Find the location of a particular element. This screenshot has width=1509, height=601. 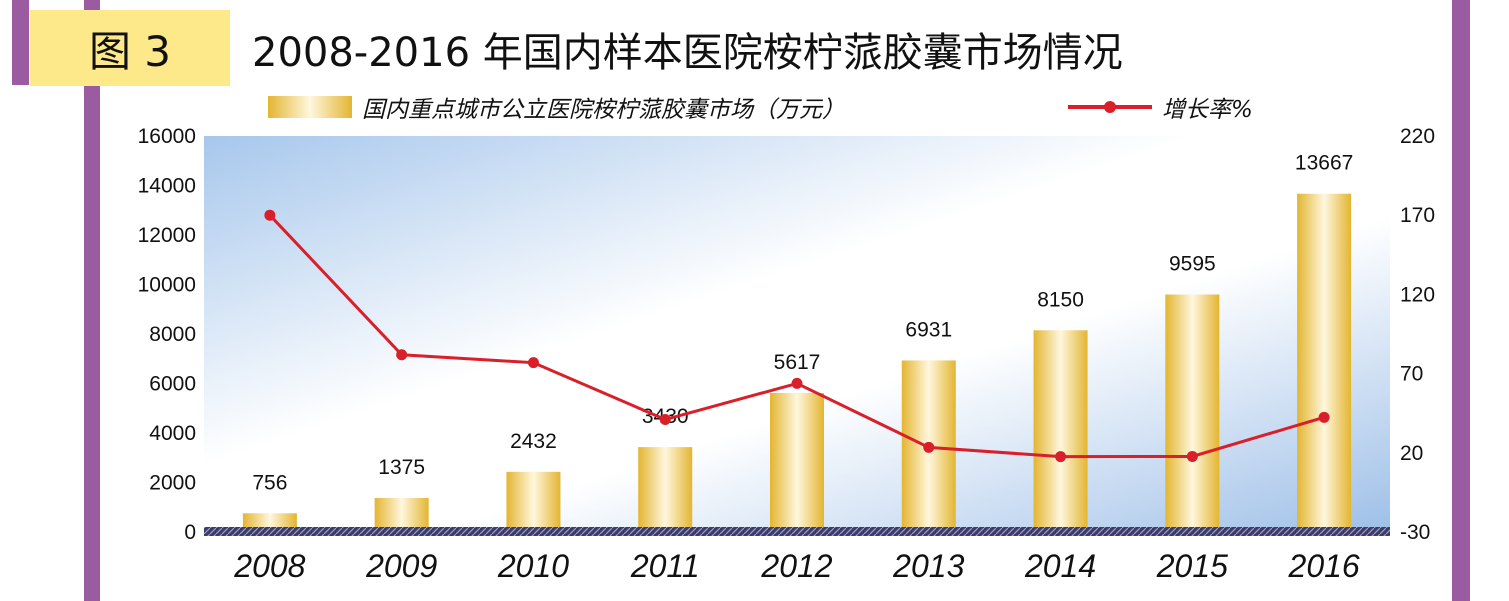

legend-line-label: 增长率% is located at coordinates (1207, 110).